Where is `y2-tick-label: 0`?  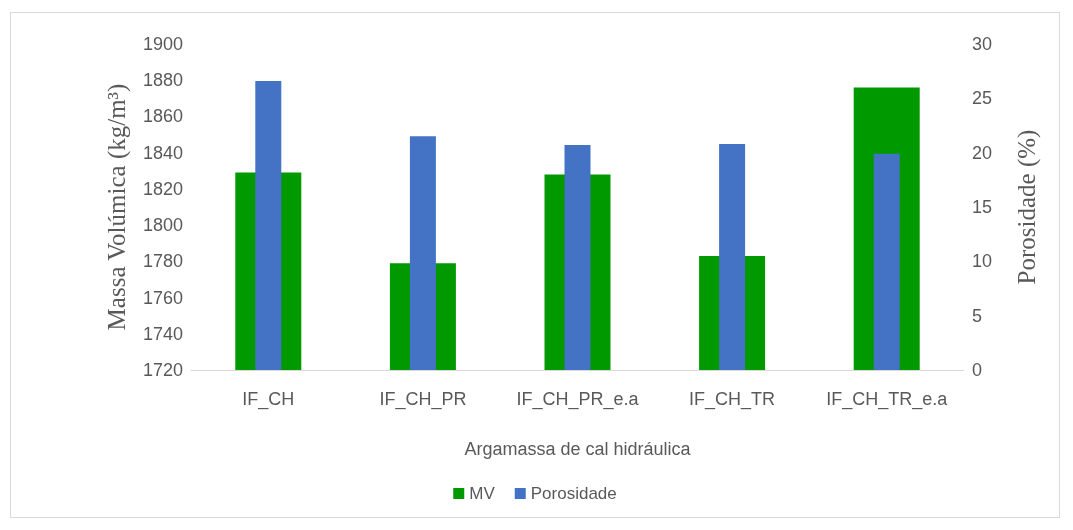
y2-tick-label: 0 is located at coordinates (977, 370).